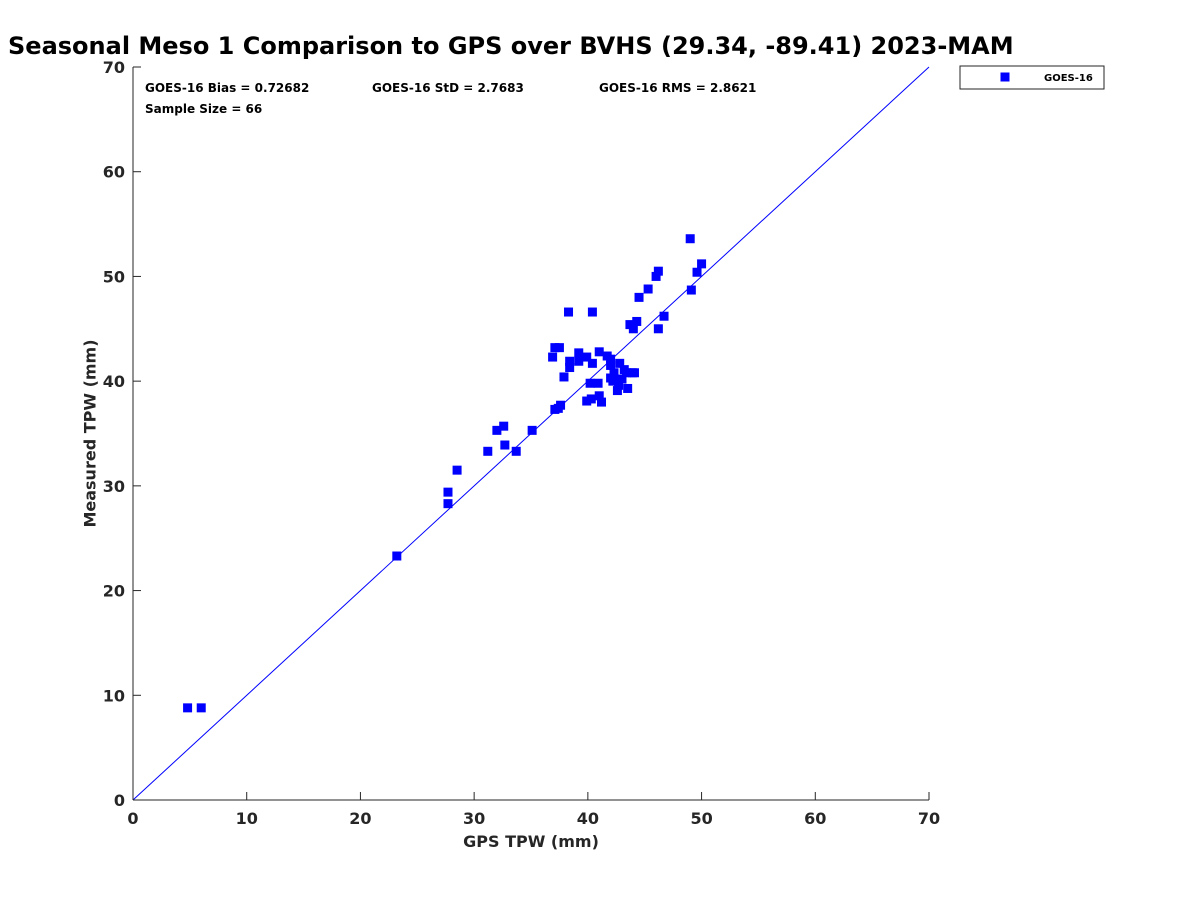 The height and width of the screenshot is (900, 1200). What do you see at coordinates (114, 591) in the screenshot?
I see `y-tick-label: 20` at bounding box center [114, 591].